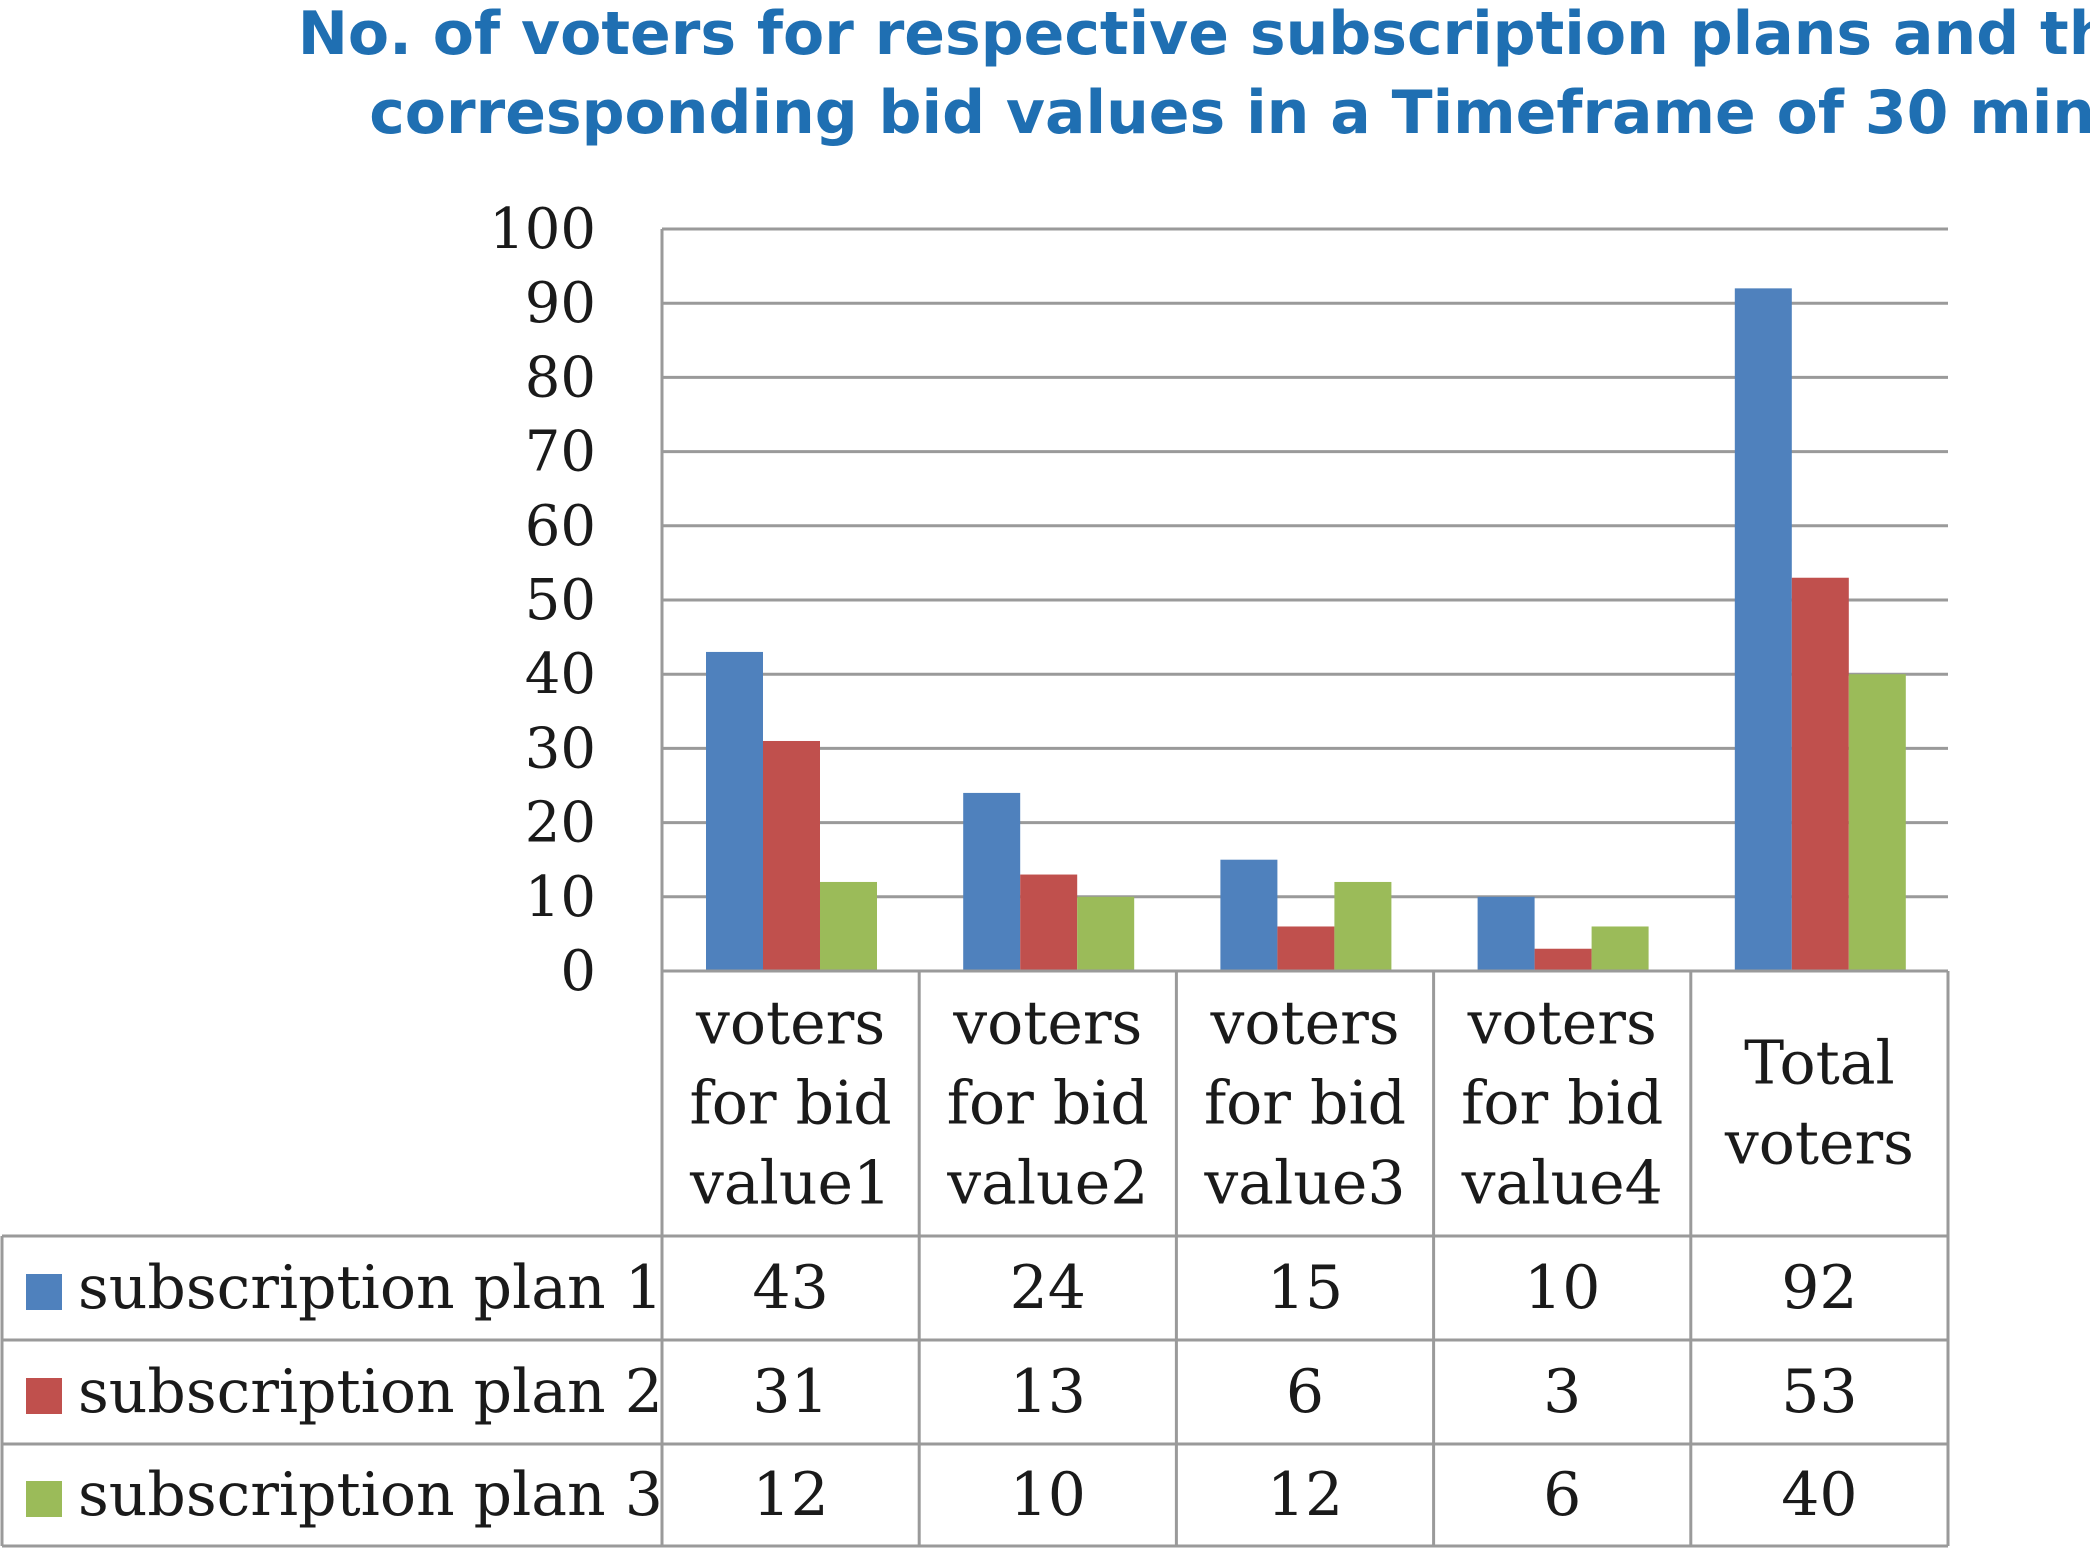 The image size is (2090, 1550). Describe the element at coordinates (1048, 1392) in the screenshot. I see `table-value: 13` at that location.